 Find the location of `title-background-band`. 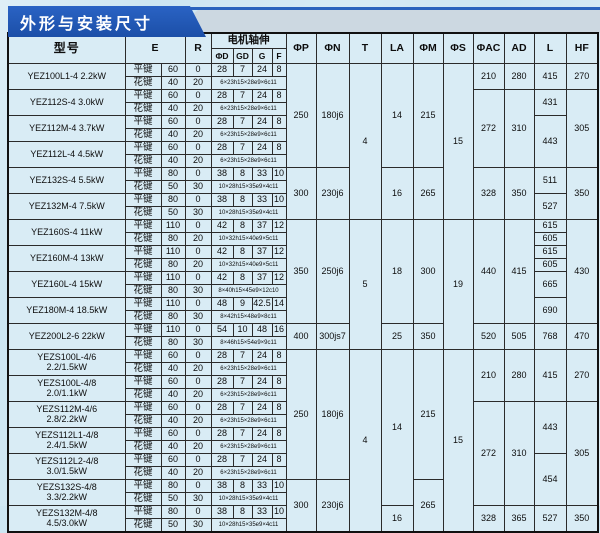

title-background-band is located at coordinates (385, 21).